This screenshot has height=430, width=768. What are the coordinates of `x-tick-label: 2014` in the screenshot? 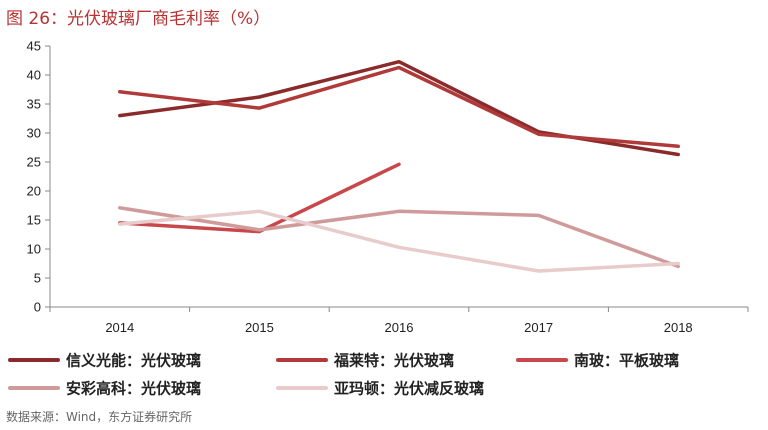 It's located at (119, 327).